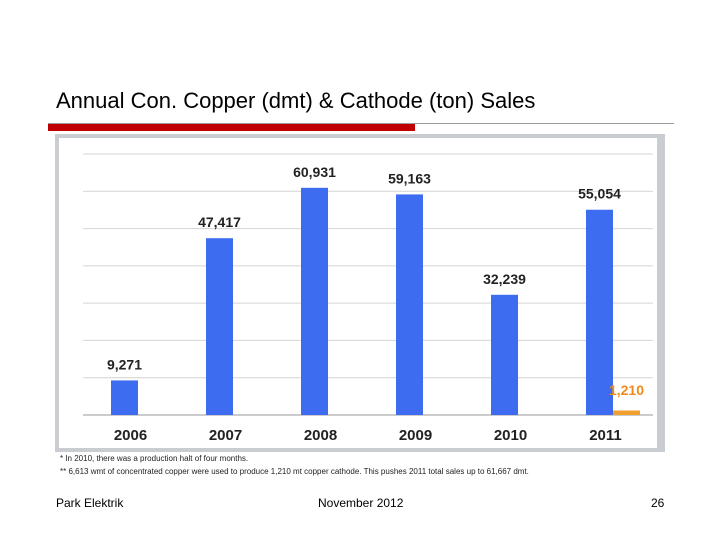 The width and height of the screenshot is (720, 540). I want to click on title-underline-red, so click(231, 127).